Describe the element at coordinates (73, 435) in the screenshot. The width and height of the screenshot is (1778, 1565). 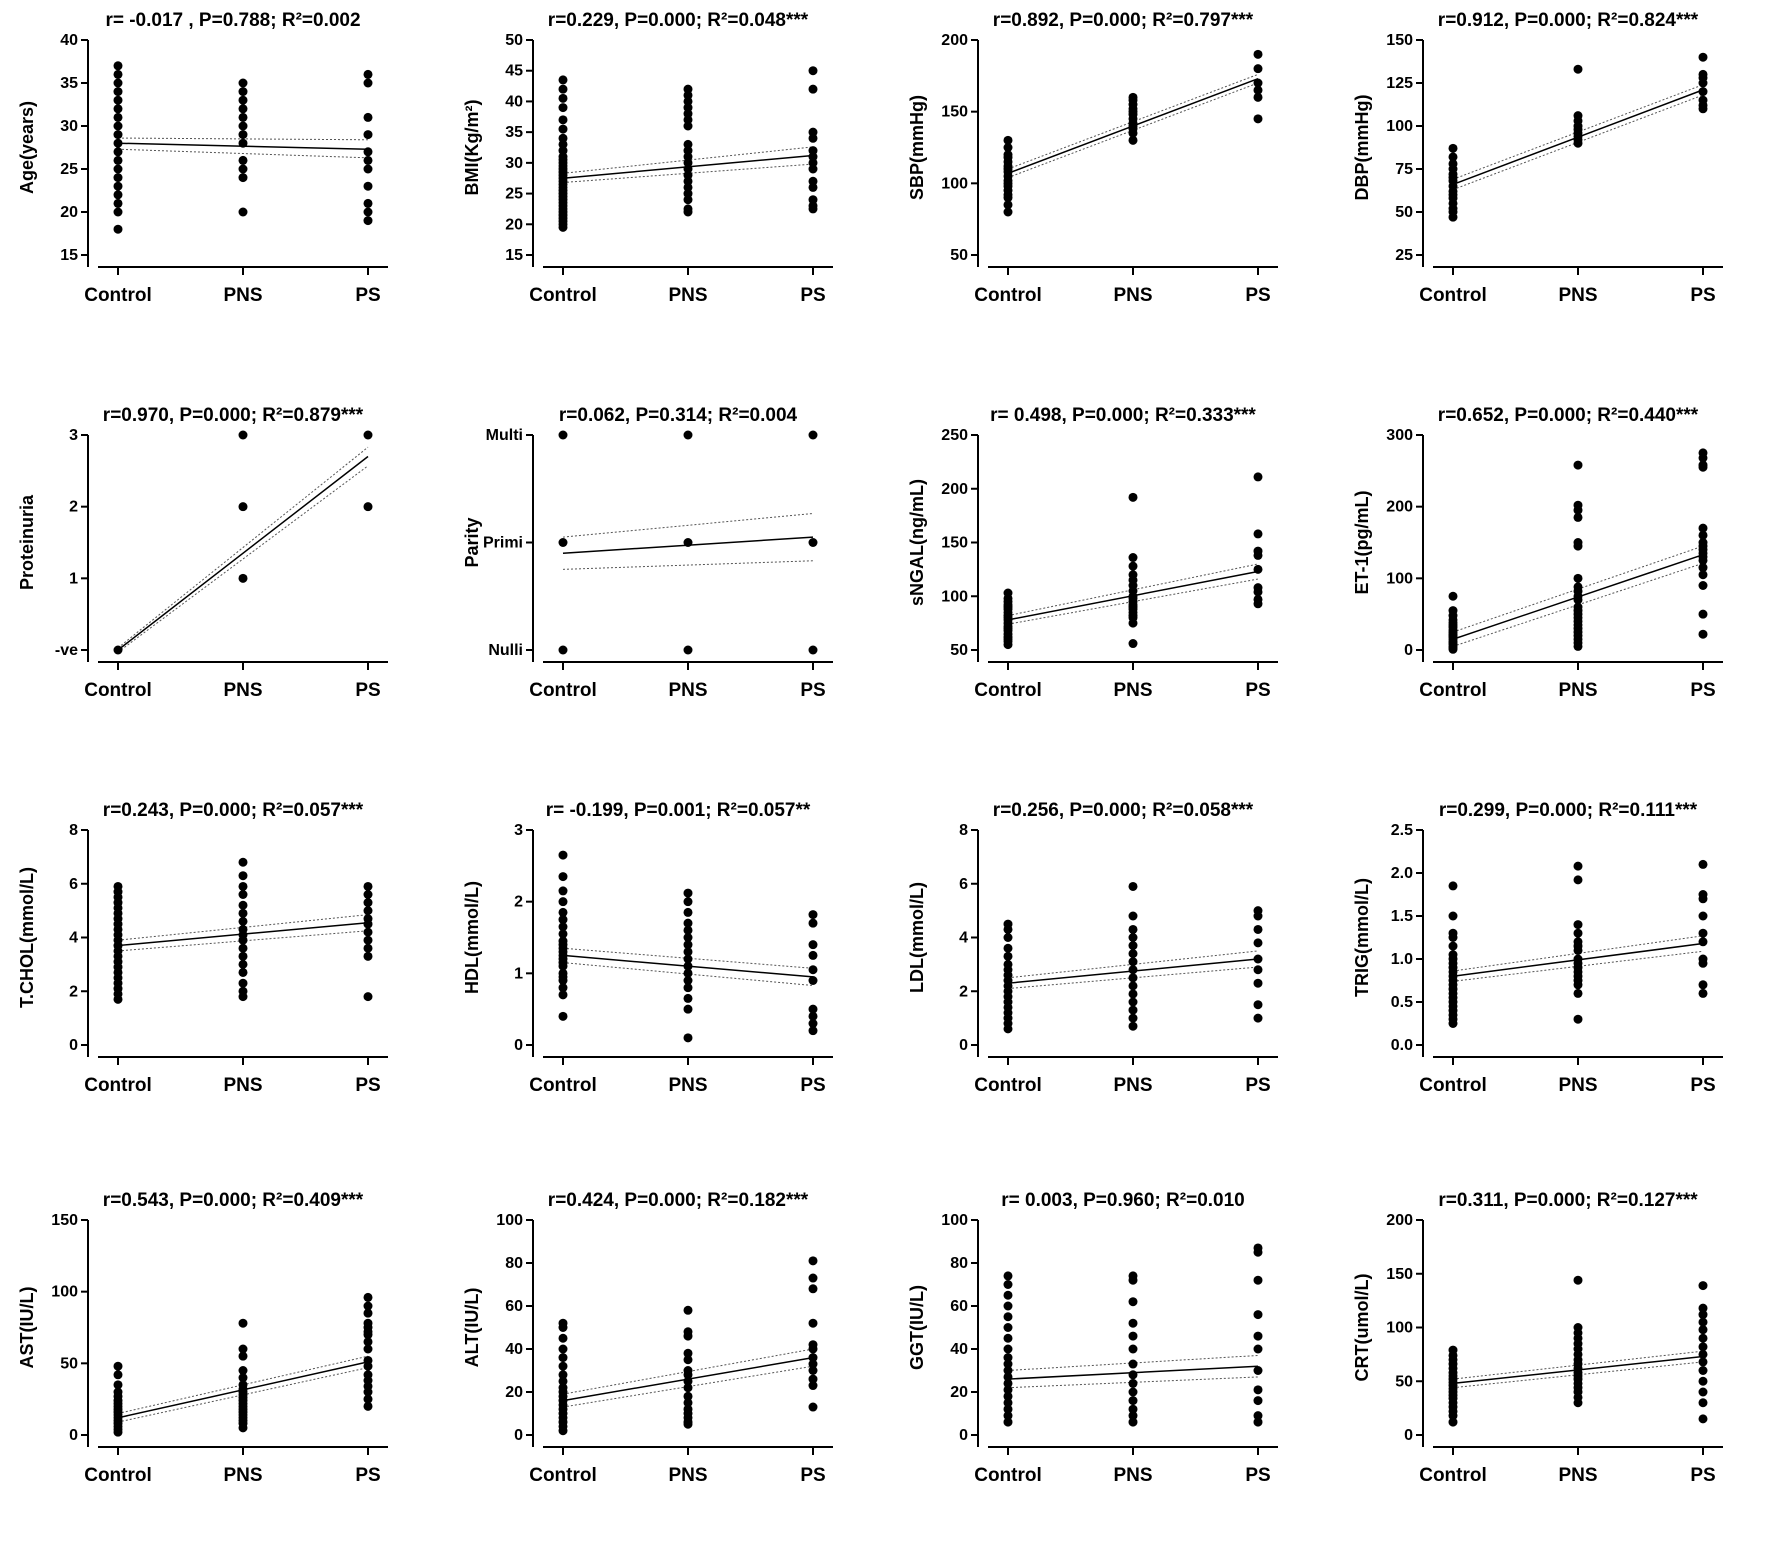
I see `y-tick-label: 3` at that location.